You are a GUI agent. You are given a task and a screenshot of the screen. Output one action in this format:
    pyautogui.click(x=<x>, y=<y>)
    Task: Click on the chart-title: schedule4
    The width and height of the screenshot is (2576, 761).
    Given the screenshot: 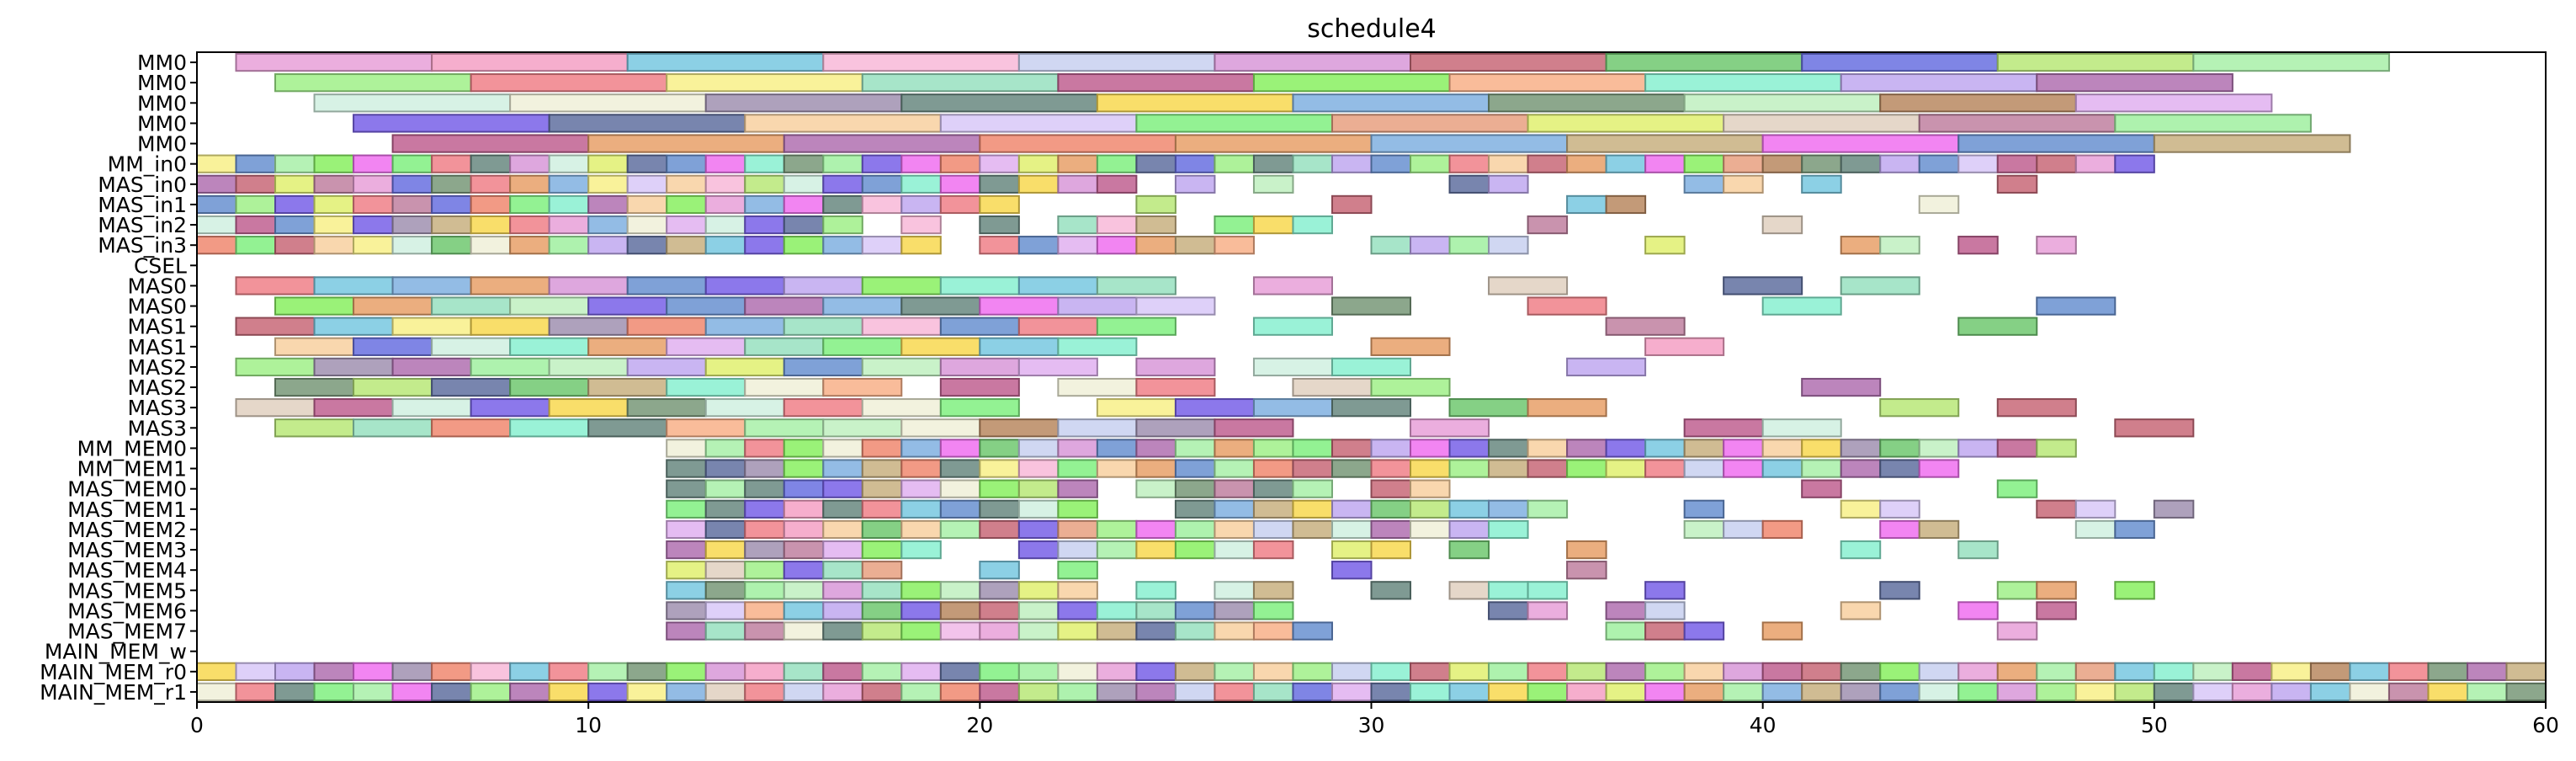 What is the action you would take?
    pyautogui.click(x=1372, y=29)
    